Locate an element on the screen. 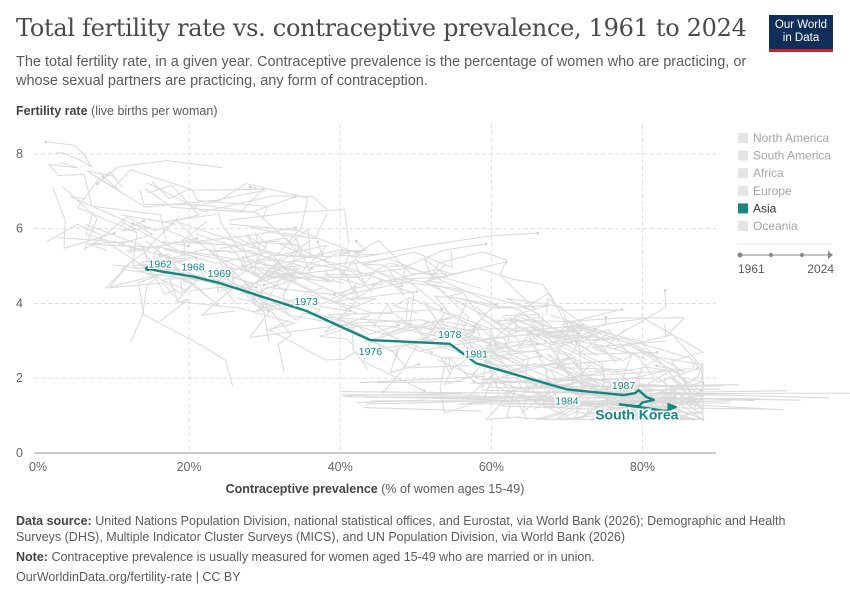 This screenshot has height=600, width=850. legend-item: North America is located at coordinates (783, 138).